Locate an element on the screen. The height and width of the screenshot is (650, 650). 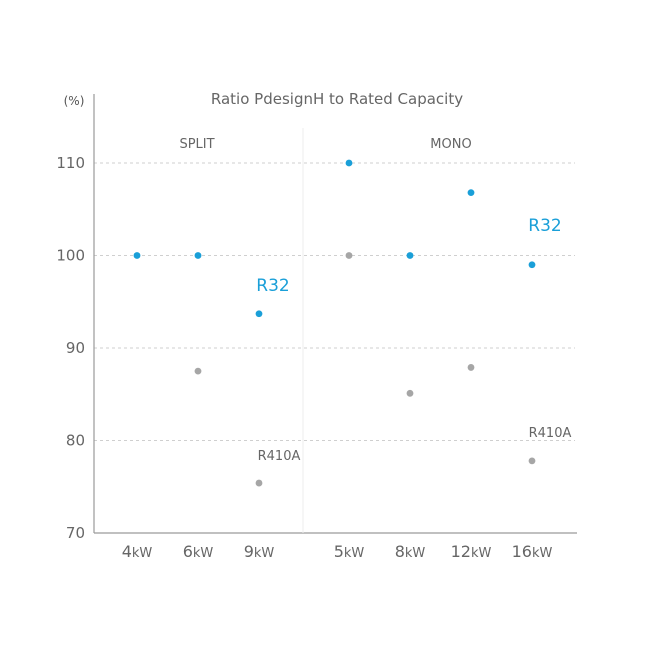
point-r32-16kW is located at coordinates (532, 265).